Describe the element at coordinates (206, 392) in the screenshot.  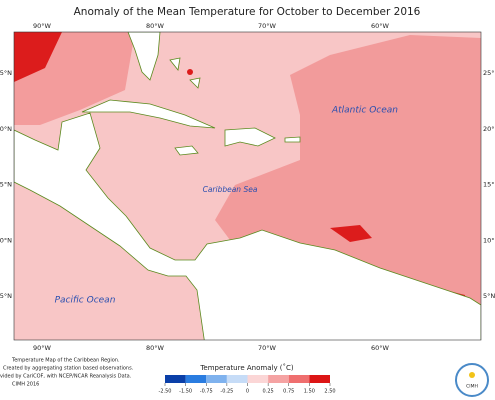
I see `legend-tick-label: -0.75` at that location.